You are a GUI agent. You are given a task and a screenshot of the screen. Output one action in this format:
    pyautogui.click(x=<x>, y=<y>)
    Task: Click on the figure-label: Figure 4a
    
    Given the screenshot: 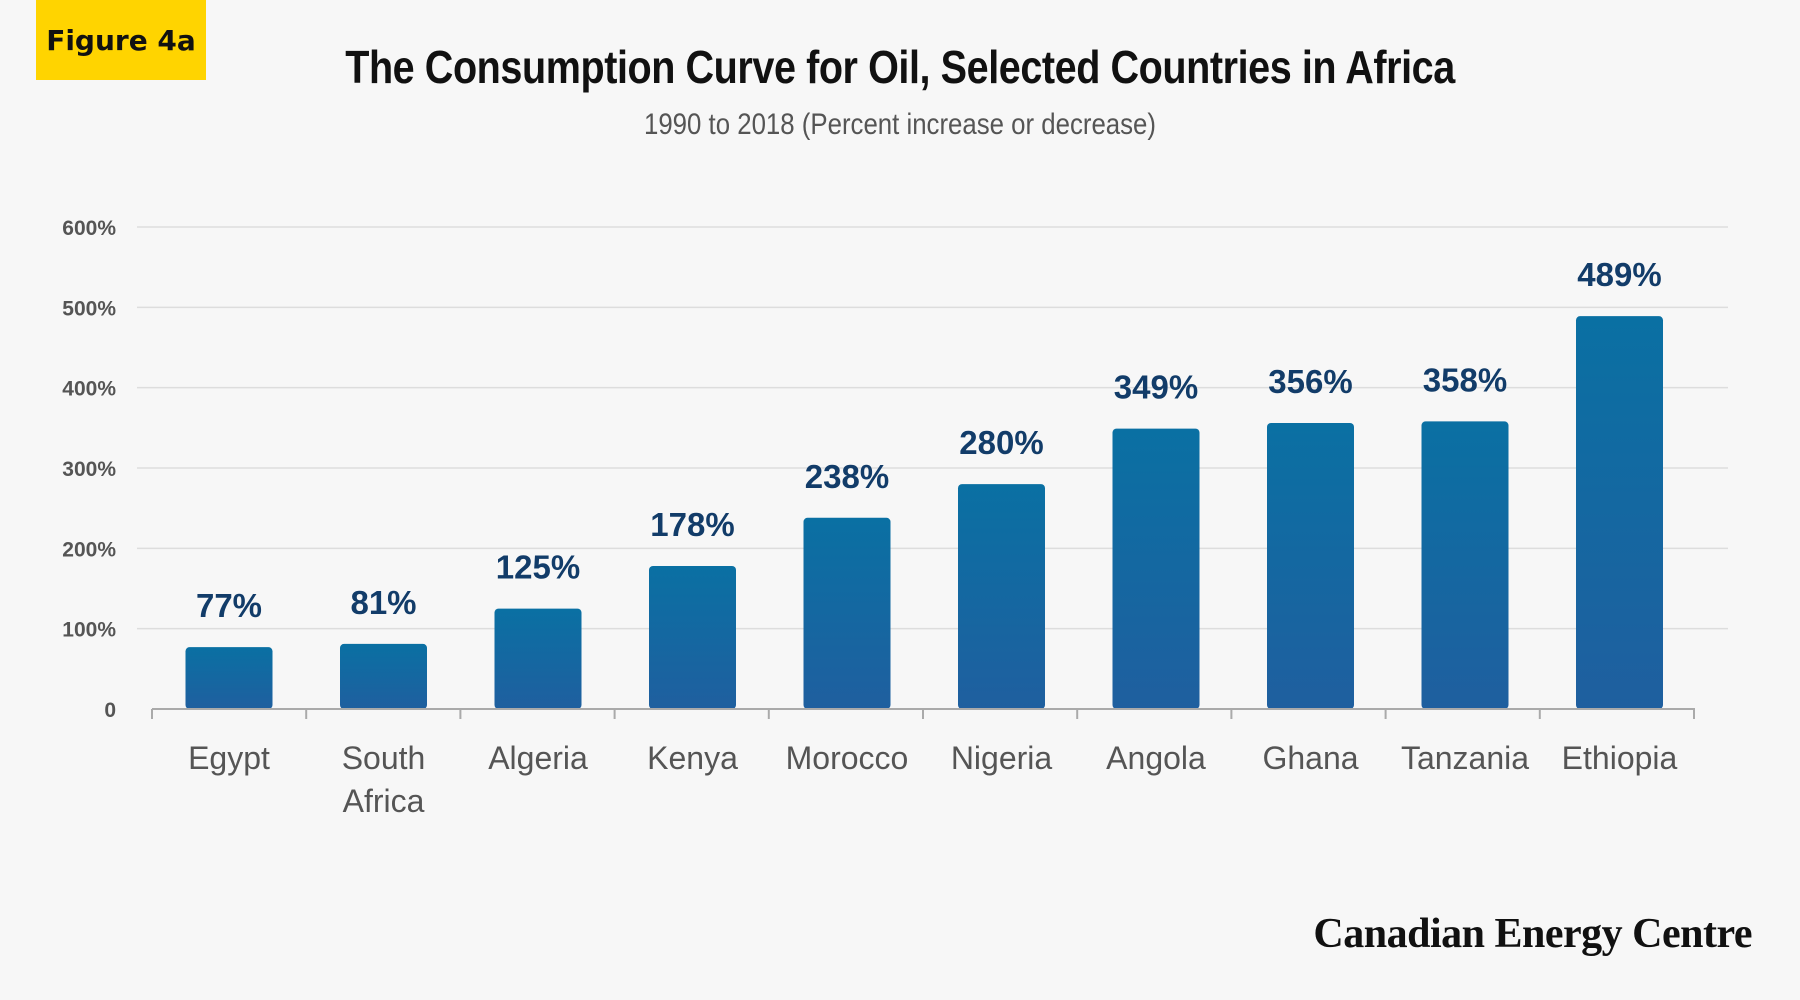 What is the action you would take?
    pyautogui.click(x=121, y=40)
    